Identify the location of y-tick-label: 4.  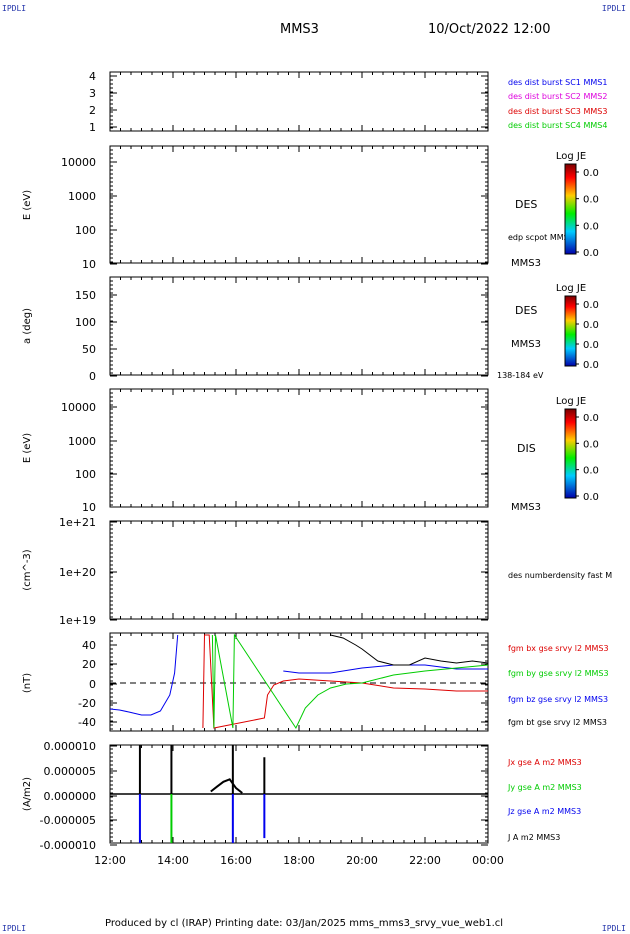
(92, 76).